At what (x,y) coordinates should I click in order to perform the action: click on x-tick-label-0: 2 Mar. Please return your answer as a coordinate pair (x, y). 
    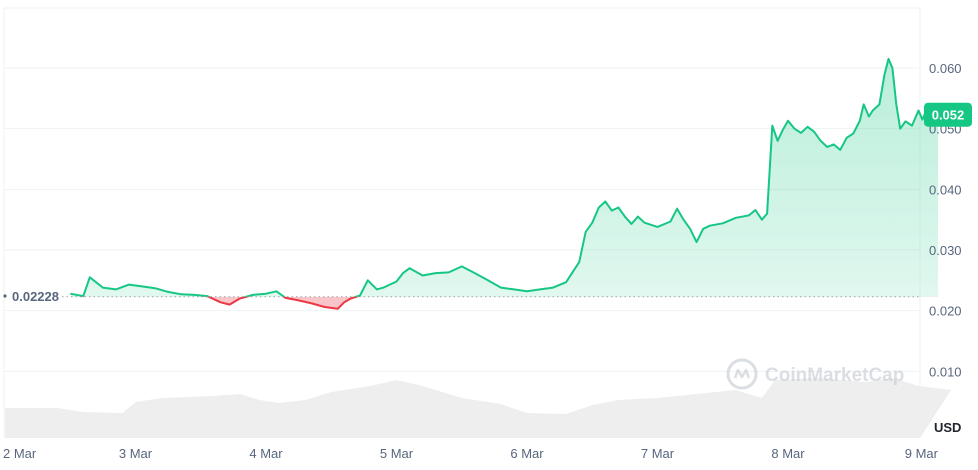
    Looking at the image, I should click on (20, 453).